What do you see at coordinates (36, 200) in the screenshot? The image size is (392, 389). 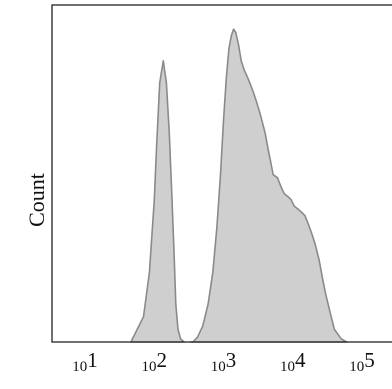 I see `y-axis-label: Count` at bounding box center [36, 200].